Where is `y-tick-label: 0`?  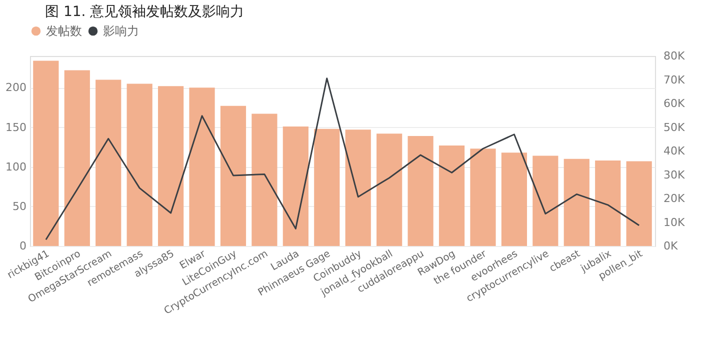 y-tick-label: 0 is located at coordinates (23, 246).